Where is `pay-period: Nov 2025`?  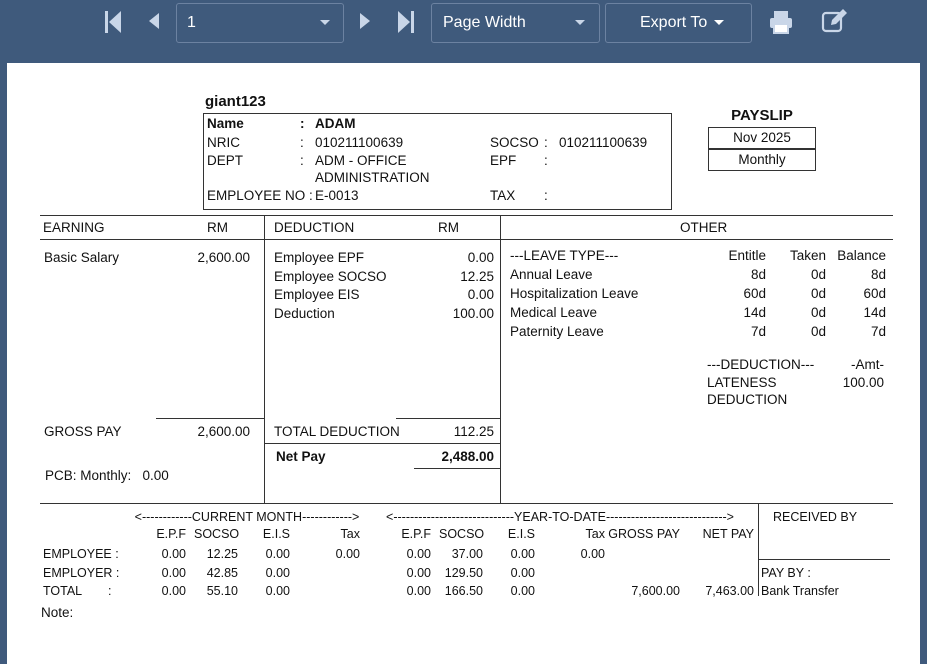
pay-period: Nov 2025 is located at coordinates (762, 137).